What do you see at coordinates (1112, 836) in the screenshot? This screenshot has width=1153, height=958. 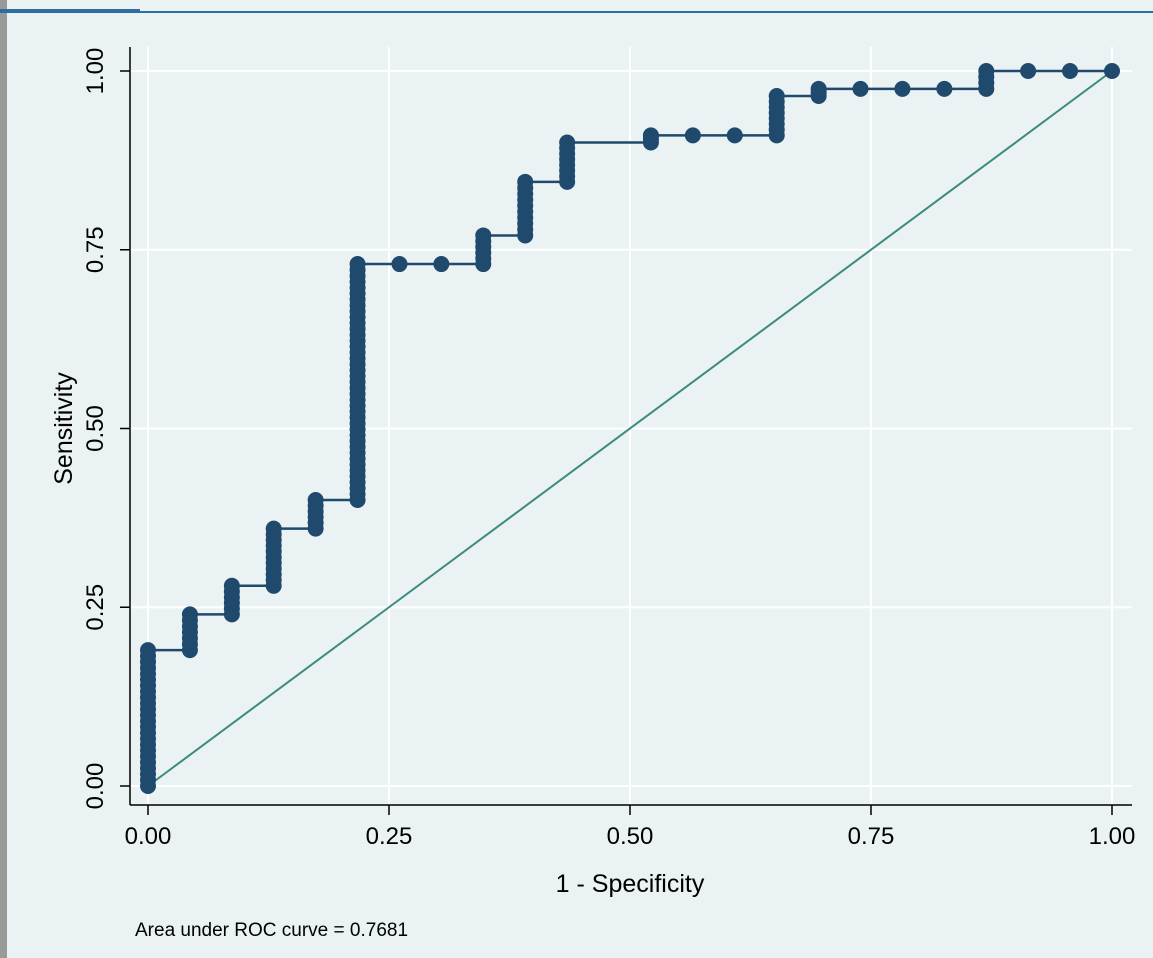 I see `x-tick-label: 1.00` at bounding box center [1112, 836].